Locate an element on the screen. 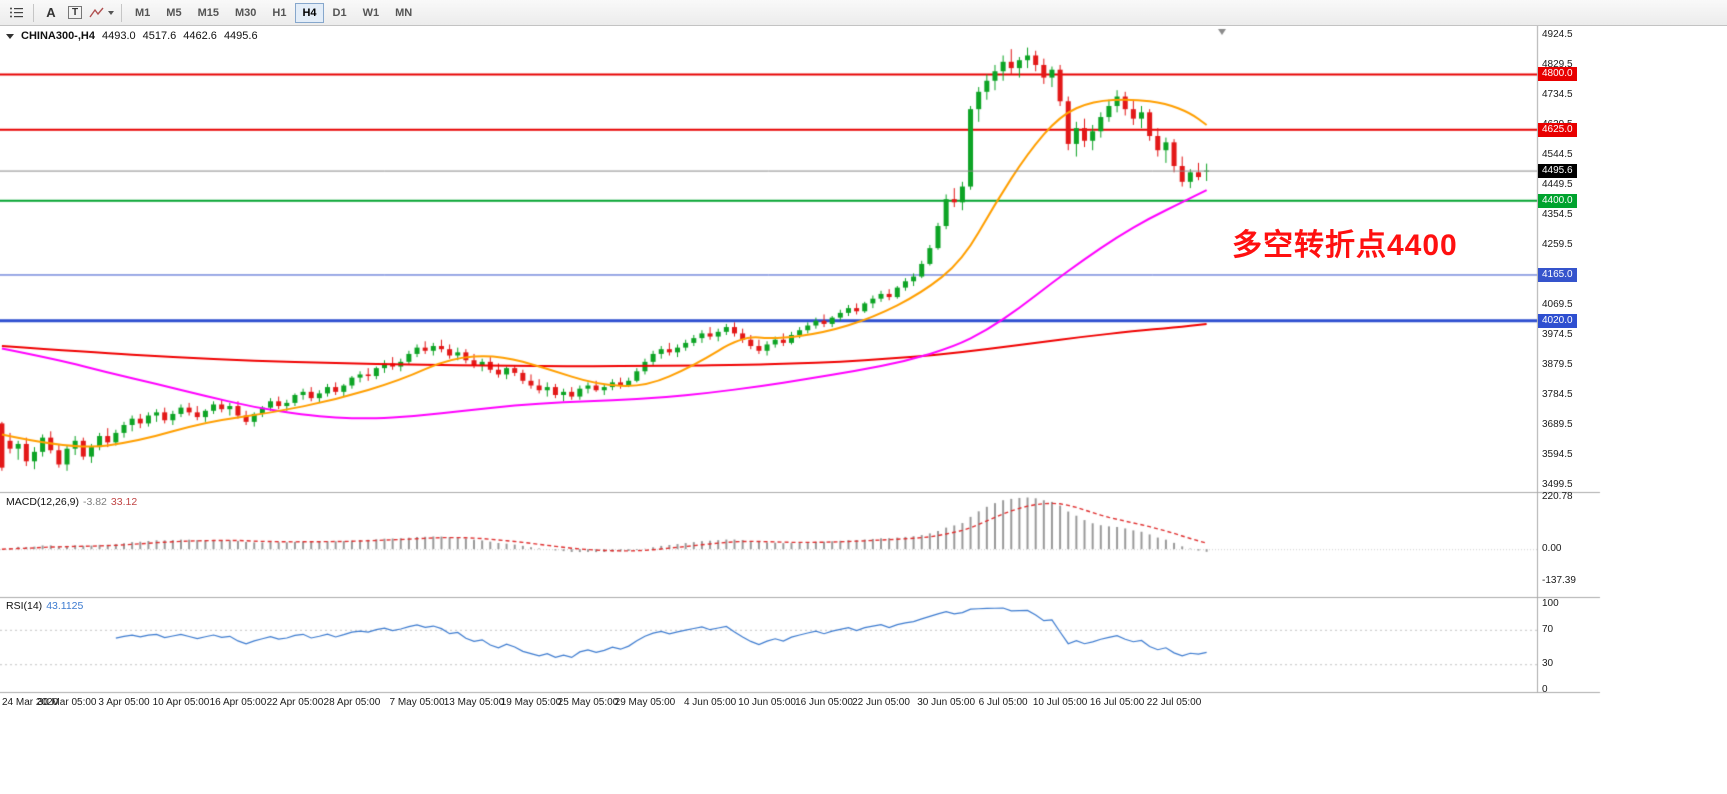  price-axis-tick: 3974.5 is located at coordinates (1557, 335).